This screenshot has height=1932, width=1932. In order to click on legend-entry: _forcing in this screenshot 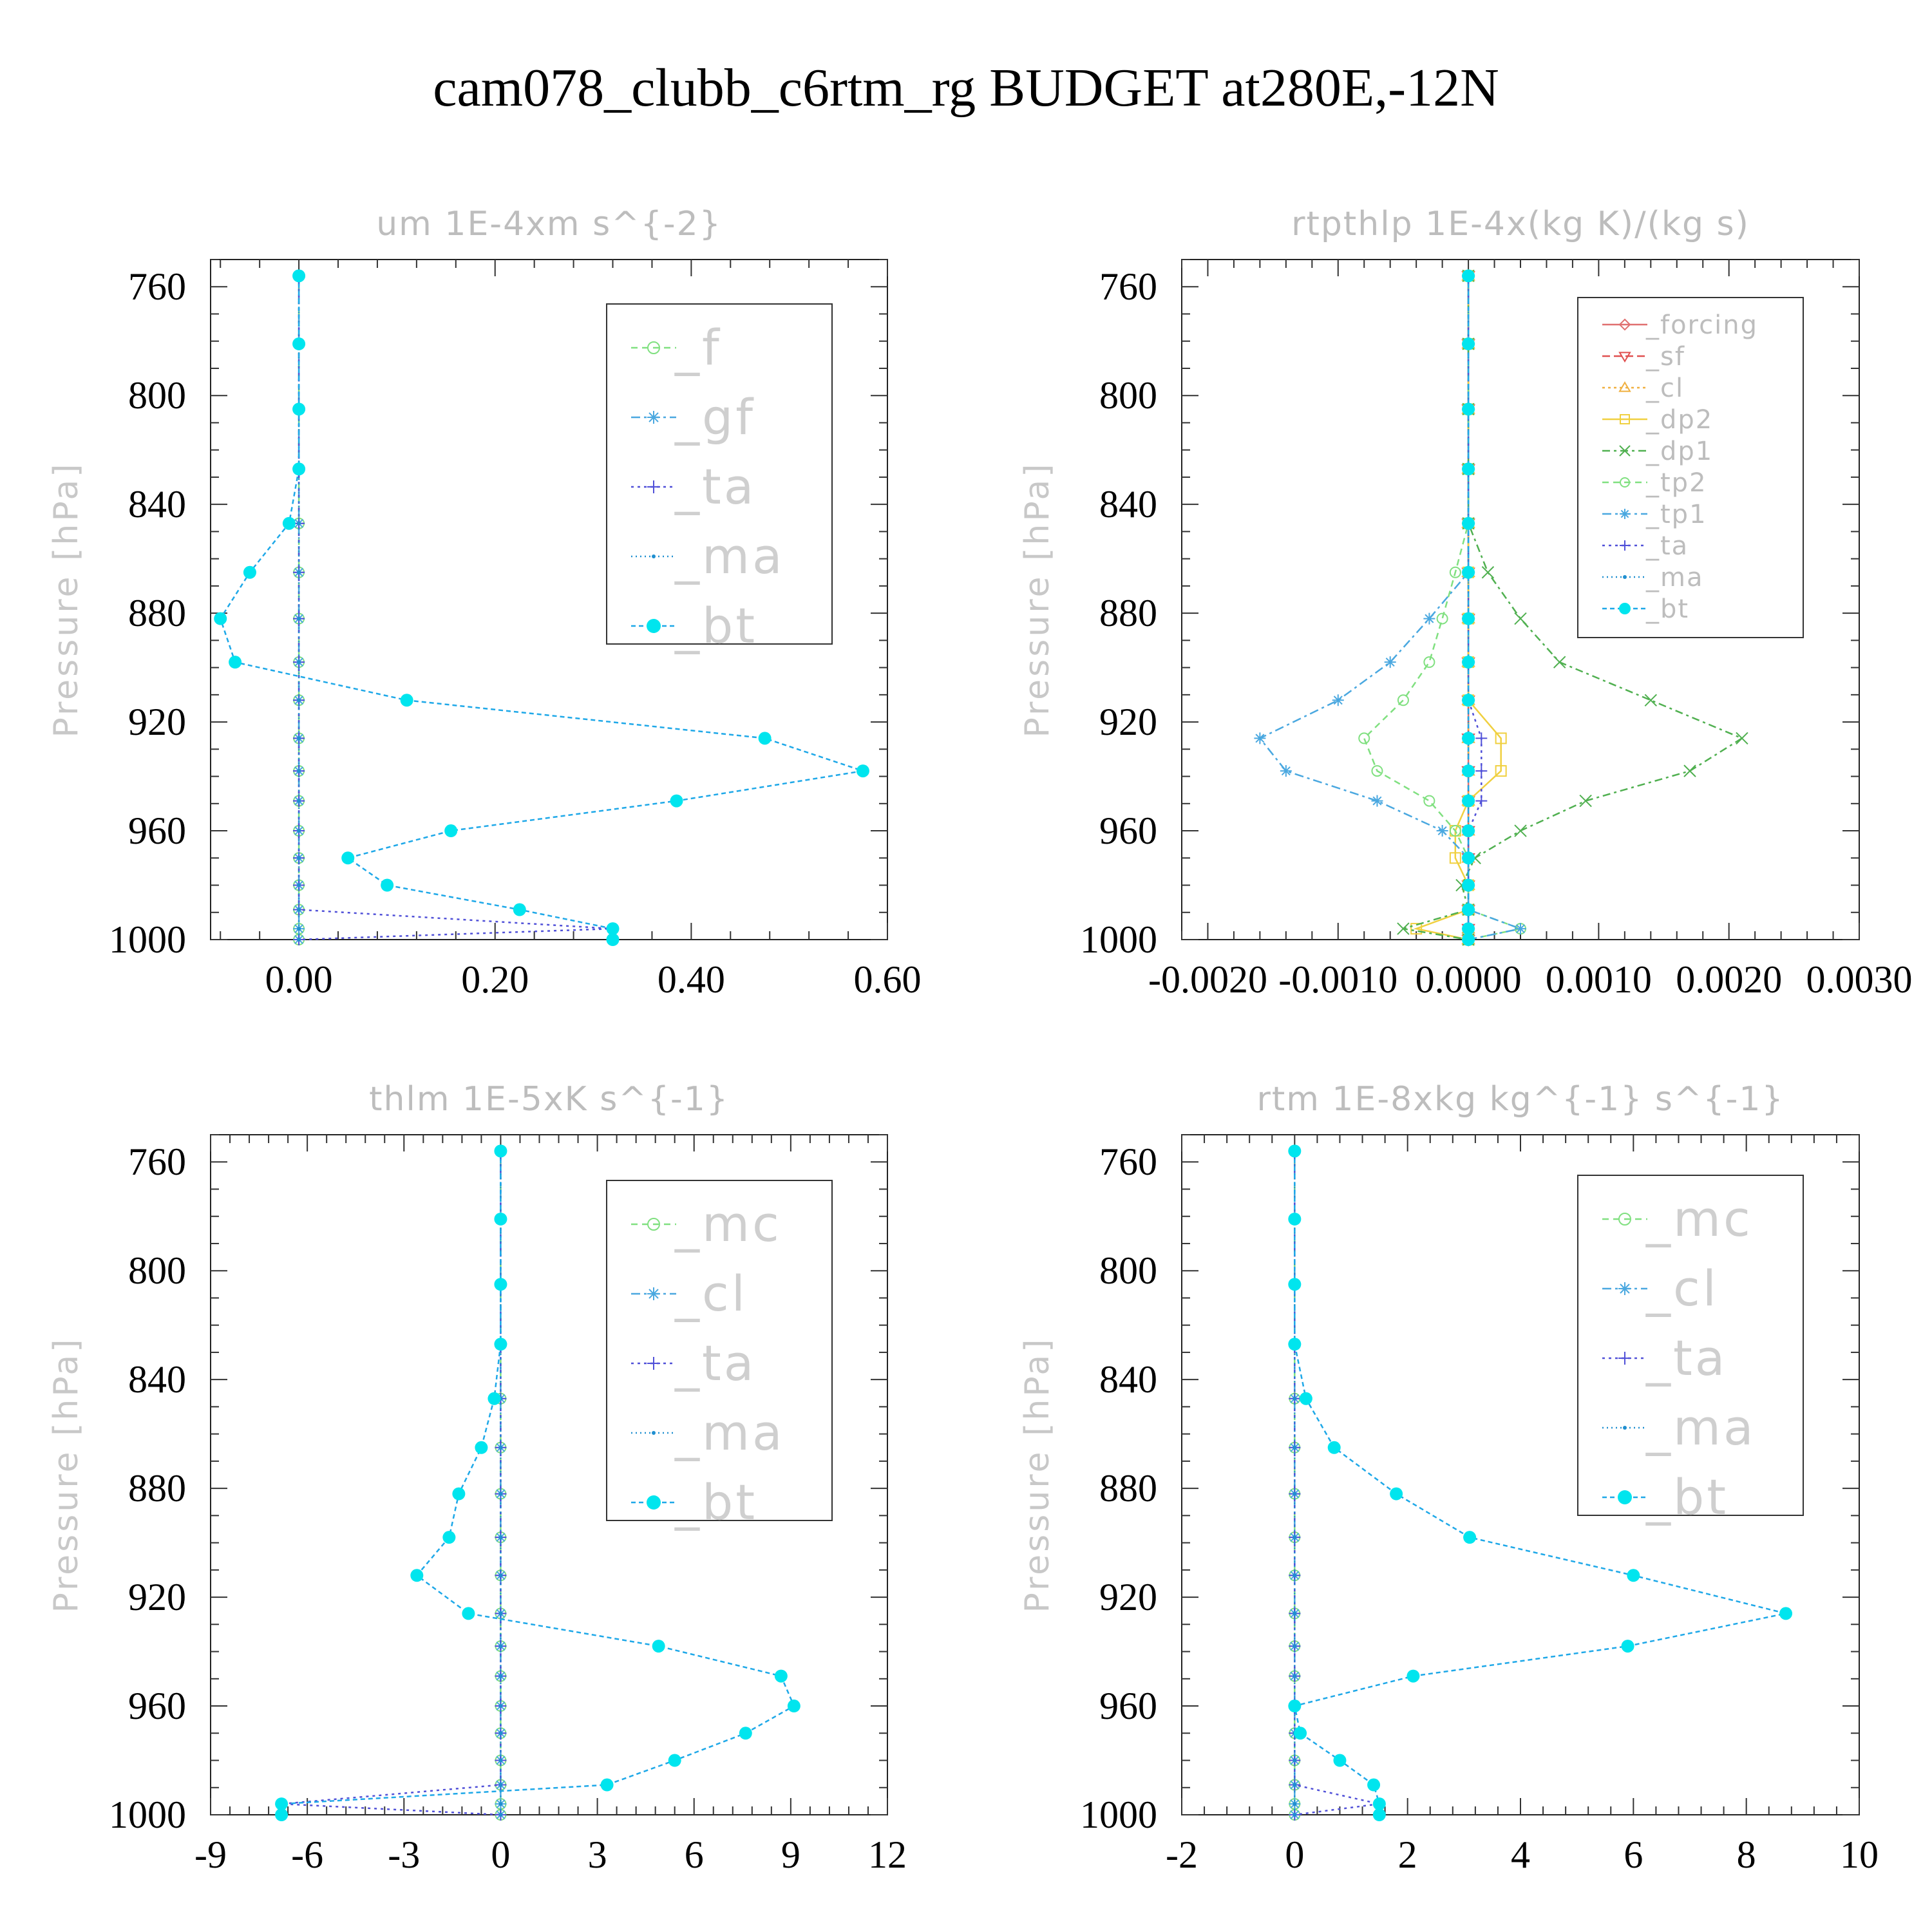, I will do `click(1702, 325)`.